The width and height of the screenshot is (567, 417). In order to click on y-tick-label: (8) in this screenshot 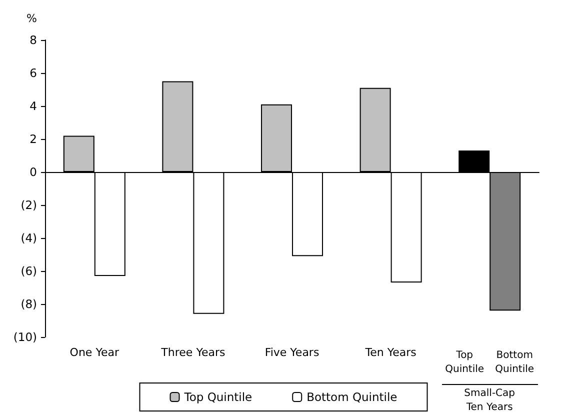, I will do `click(28, 304)`.